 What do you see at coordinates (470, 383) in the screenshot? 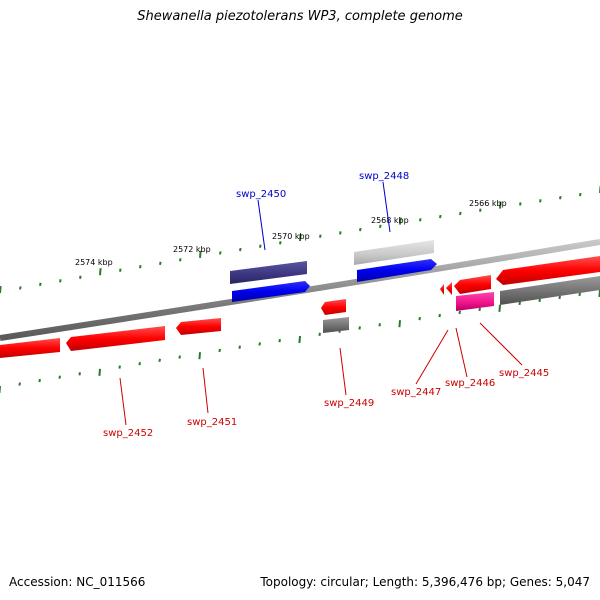
I see `gene-label-swp-2446: swp_2446` at bounding box center [470, 383].